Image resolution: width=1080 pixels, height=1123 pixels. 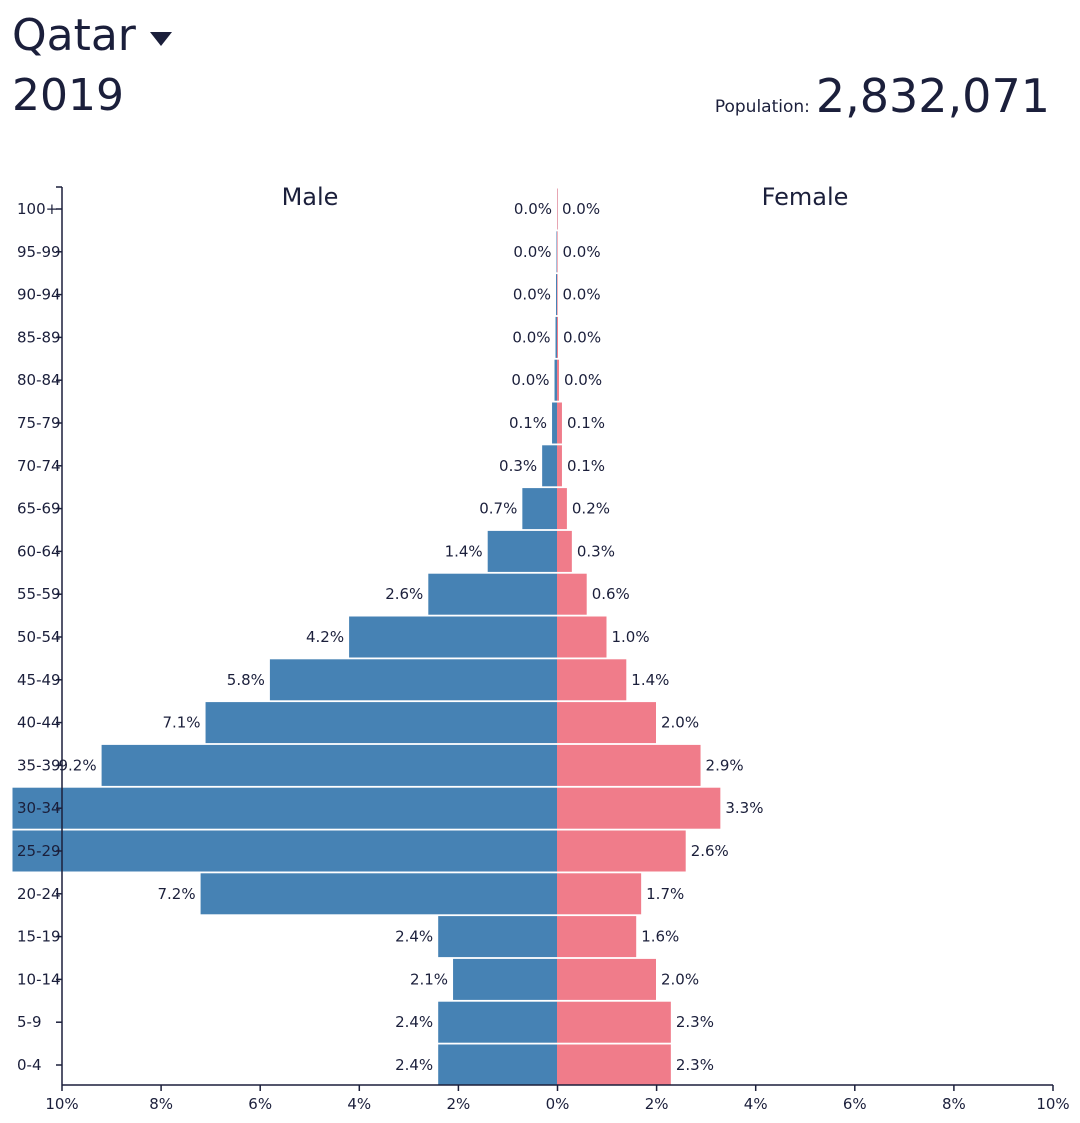 What do you see at coordinates (37, 209) in the screenshot?
I see `age-group-label: 100+` at bounding box center [37, 209].